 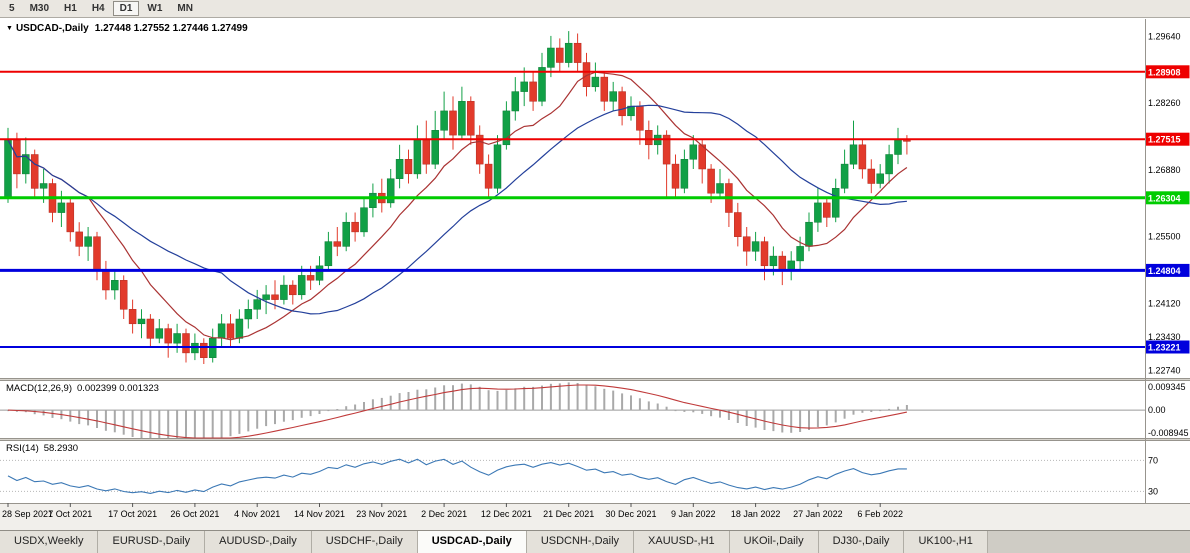 What do you see at coordinates (1164, 103) in the screenshot?
I see `svg-text: 1.28260` at bounding box center [1164, 103].